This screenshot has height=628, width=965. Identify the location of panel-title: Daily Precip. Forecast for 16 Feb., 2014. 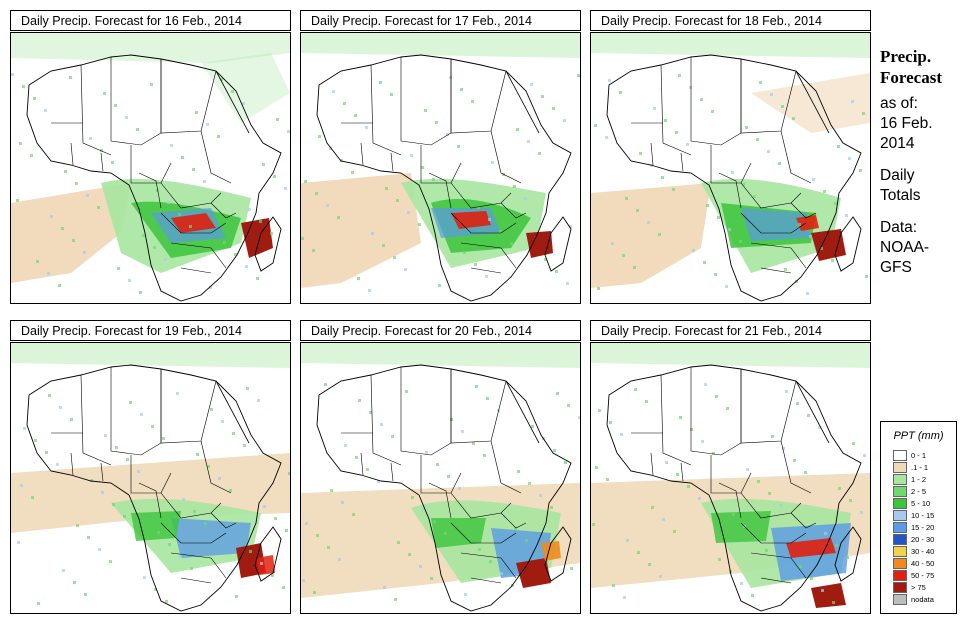
(150, 20).